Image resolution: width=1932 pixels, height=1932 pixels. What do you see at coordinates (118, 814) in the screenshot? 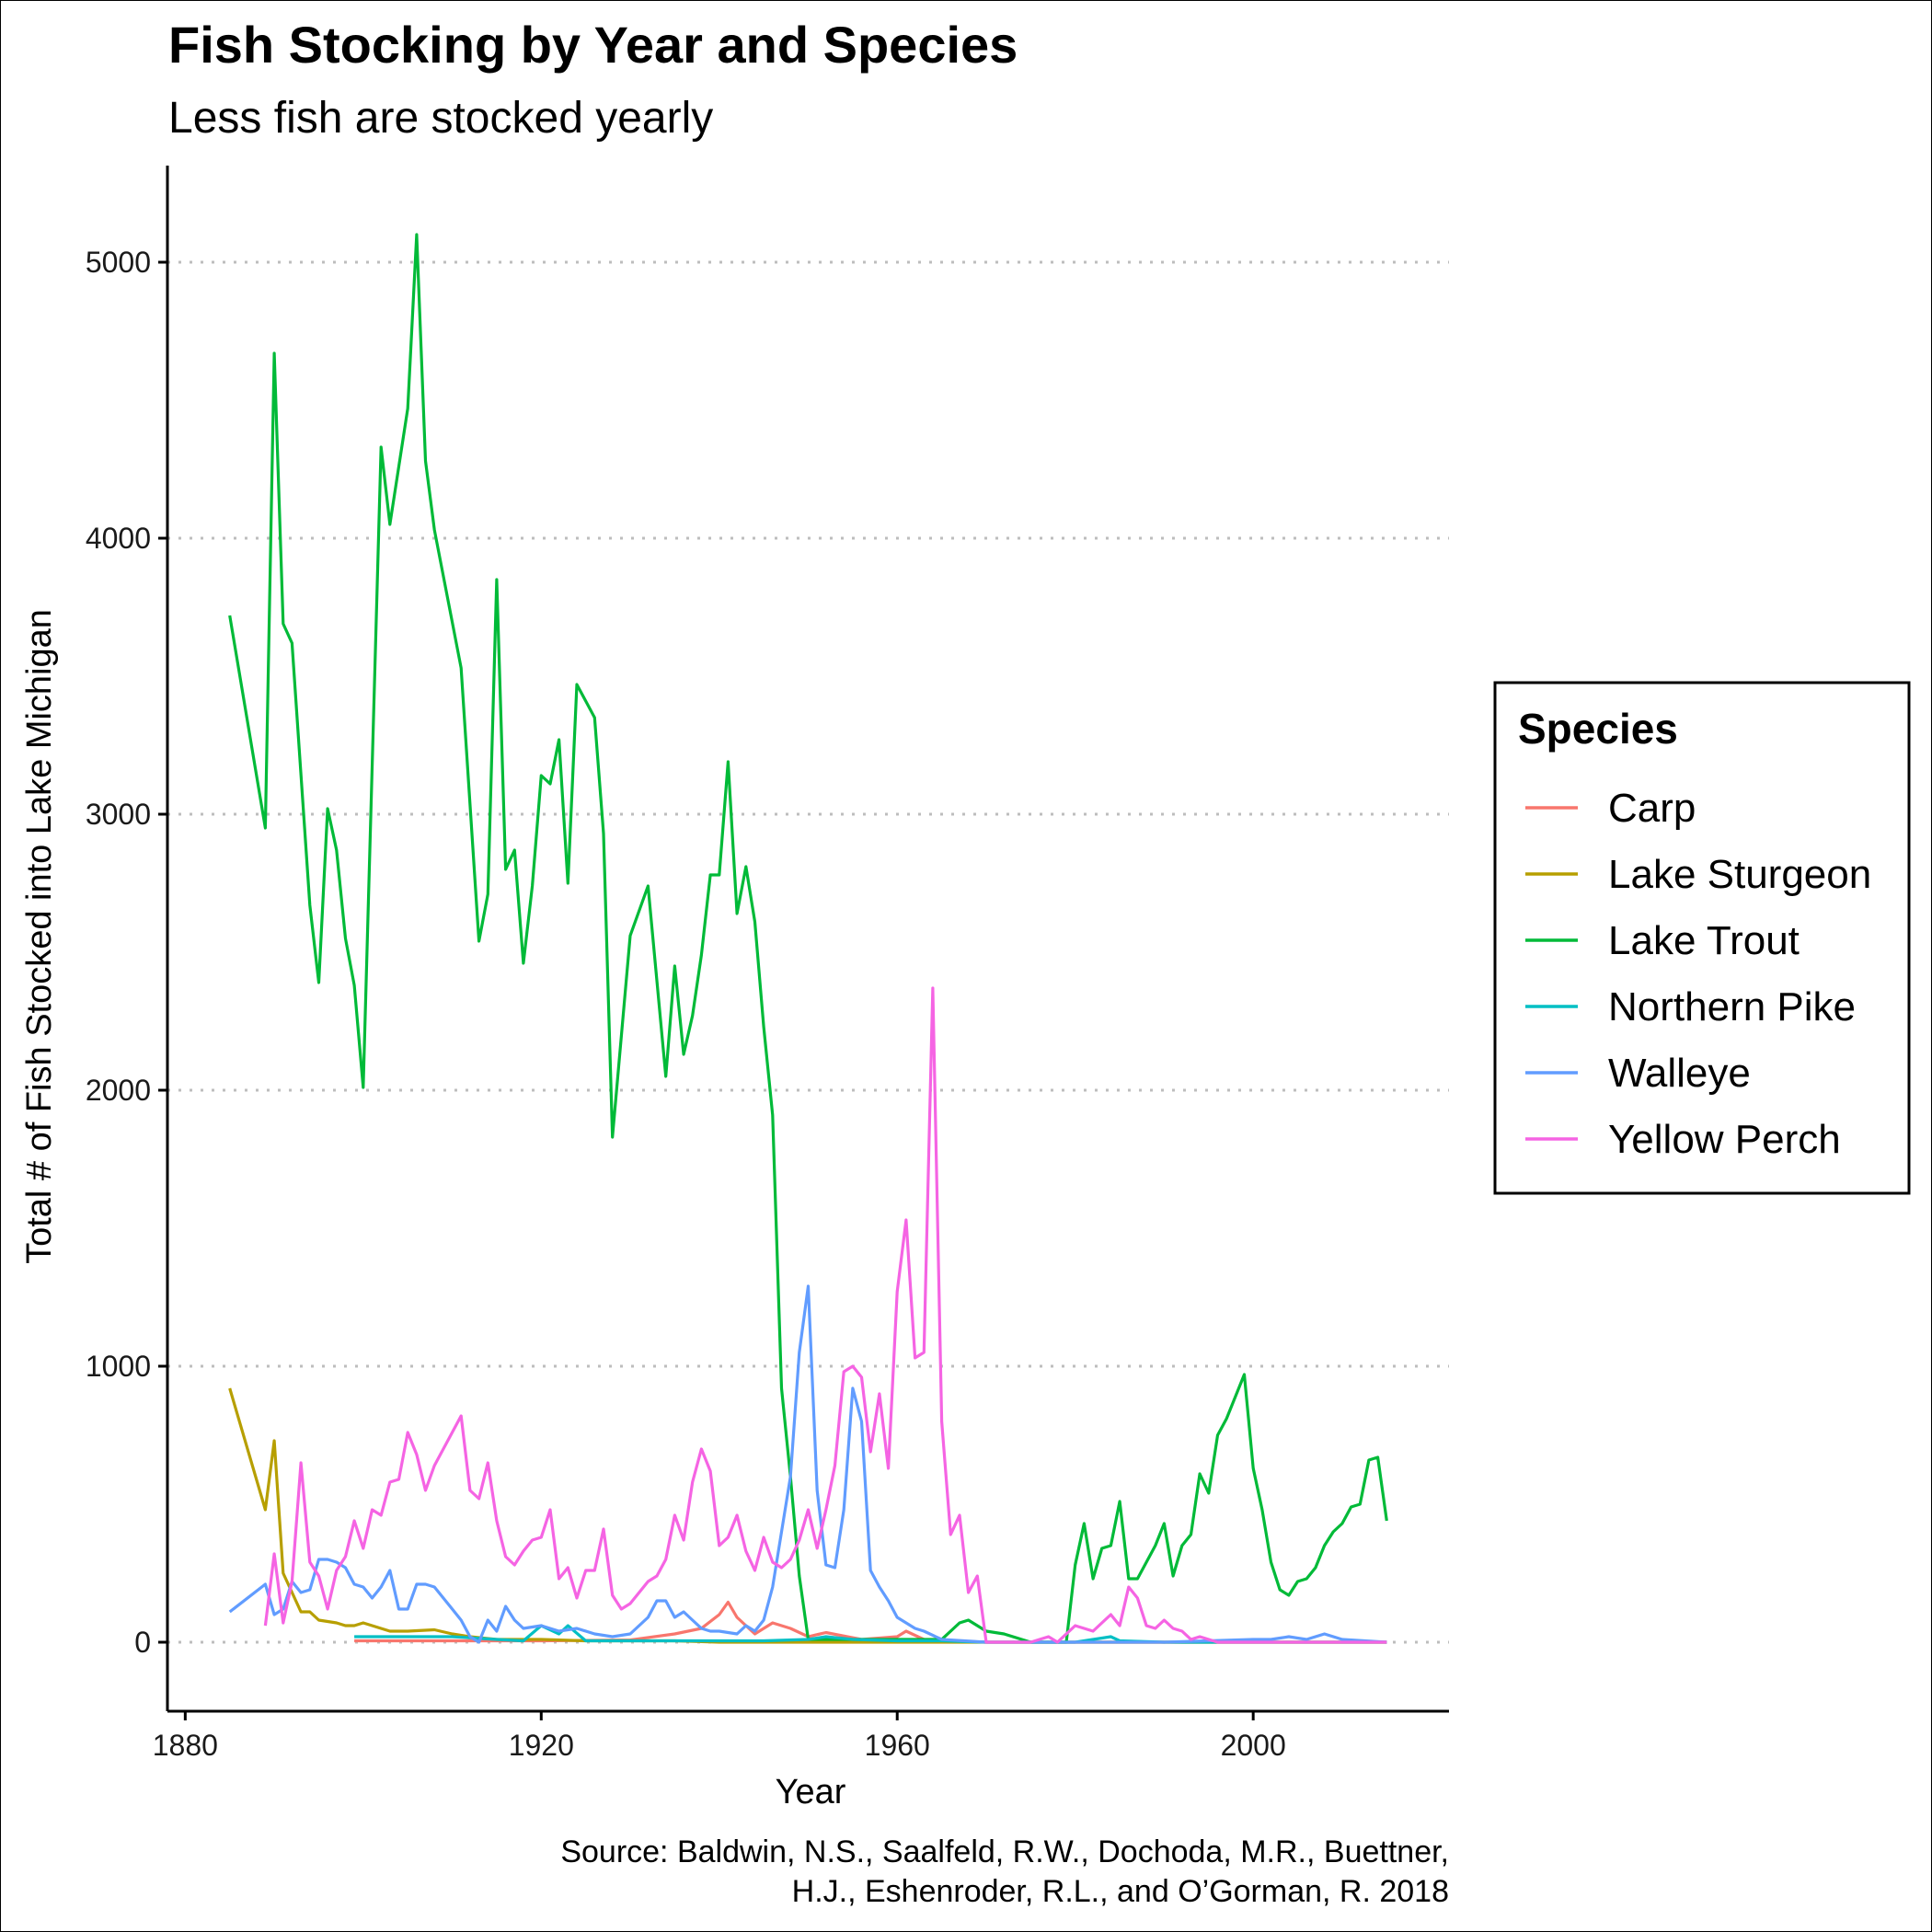
I see `y-tick-label: 3000` at bounding box center [118, 814].